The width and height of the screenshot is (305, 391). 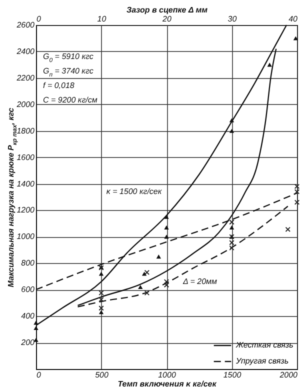 What do you see at coordinates (28, 263) in the screenshot?
I see `y-tick-label: 800` at bounding box center [28, 263].